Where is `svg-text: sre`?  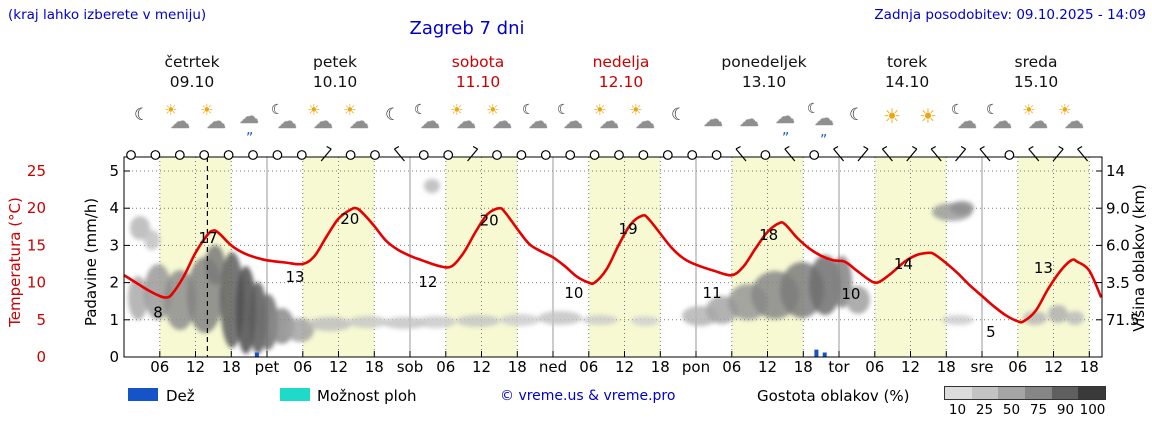 svg-text: sre is located at coordinates (982, 367).